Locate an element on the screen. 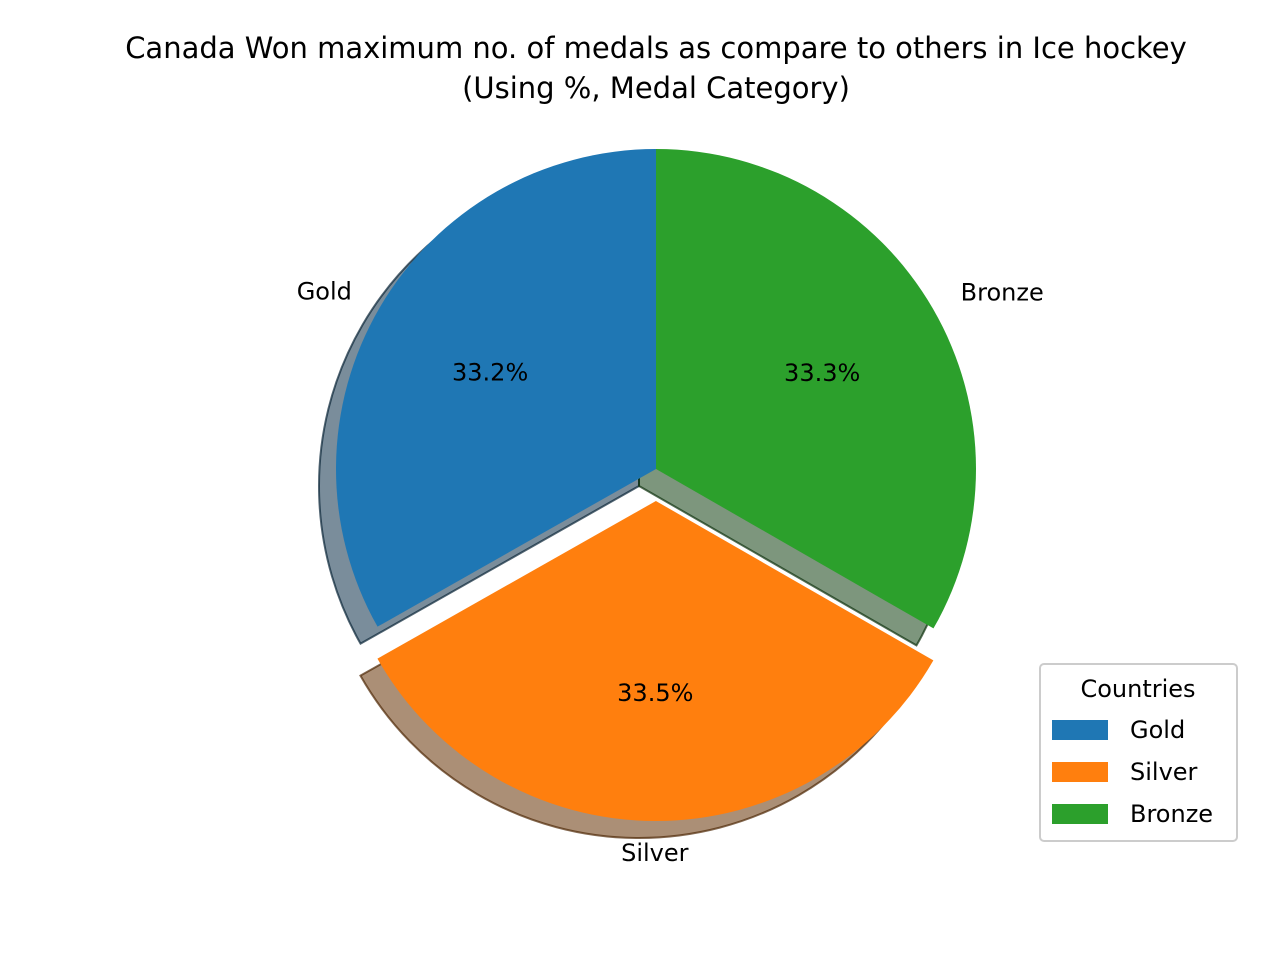 This screenshot has width=1280, height=960. slice-label-gold: Gold is located at coordinates (324, 292).